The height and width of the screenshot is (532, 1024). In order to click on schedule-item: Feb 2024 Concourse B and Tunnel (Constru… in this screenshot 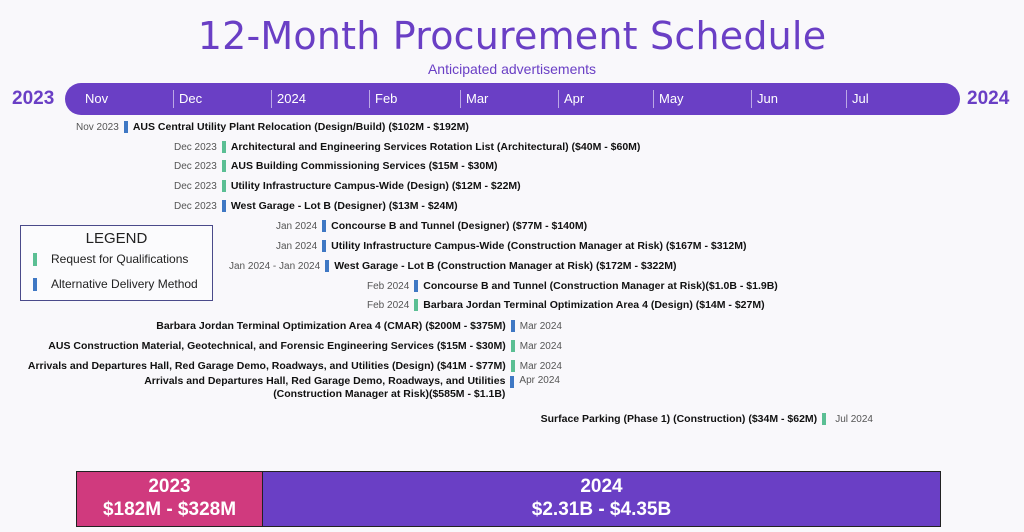, I will do `click(572, 286)`.